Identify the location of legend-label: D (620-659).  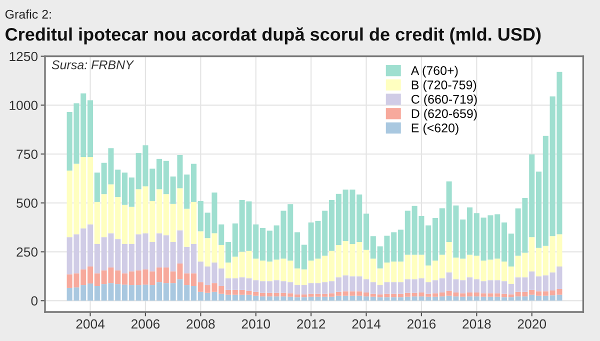
(444, 114).